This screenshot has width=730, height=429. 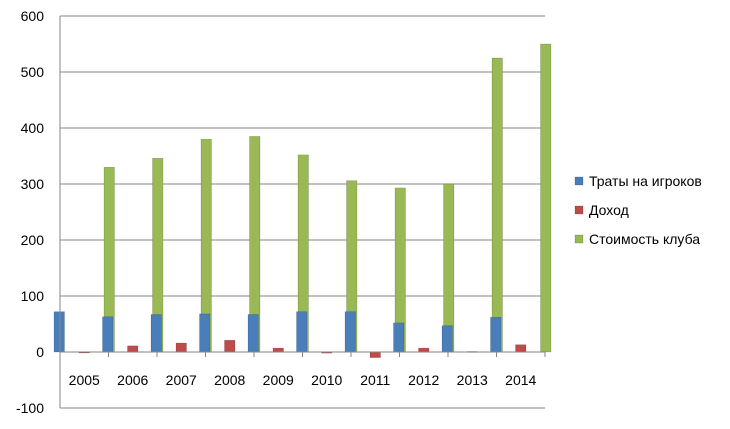 I want to click on y-tick-label: -100, so click(x=30, y=408).